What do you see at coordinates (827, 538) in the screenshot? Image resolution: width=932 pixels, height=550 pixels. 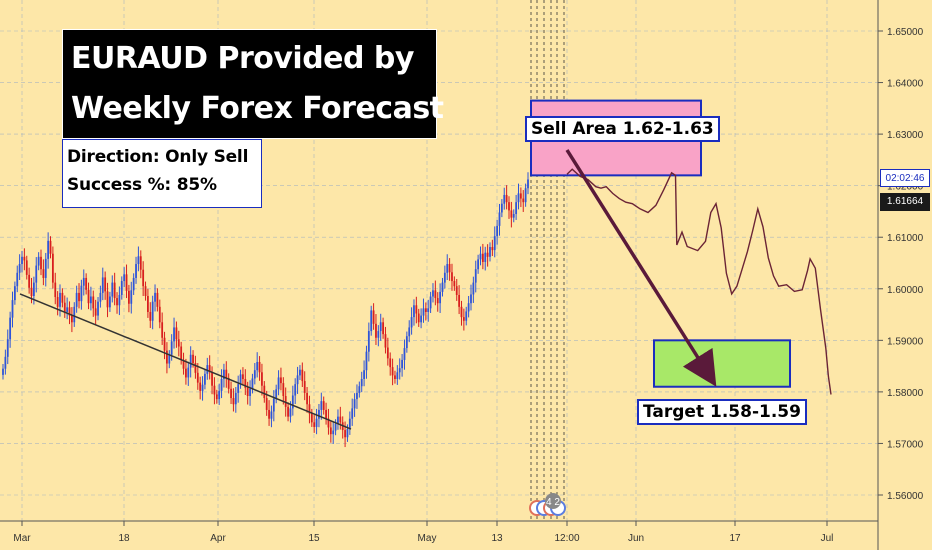 I see `x-tick-label: Jul` at bounding box center [827, 538].